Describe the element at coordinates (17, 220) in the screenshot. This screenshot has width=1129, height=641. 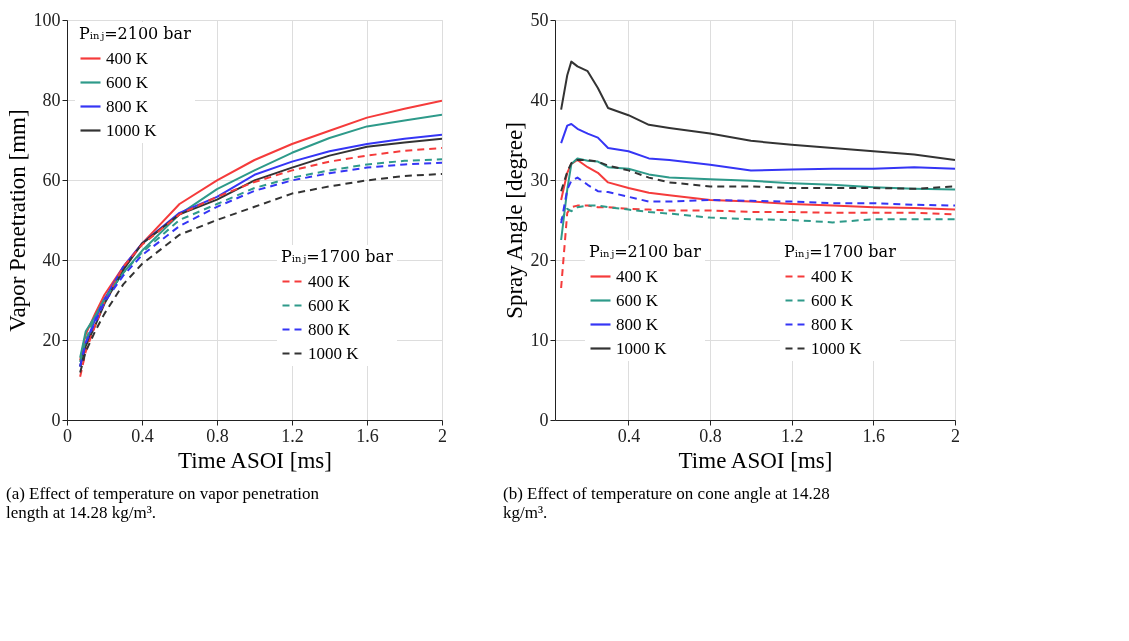
I see `y-axis-title: Vapor Penetration [mm]` at that location.